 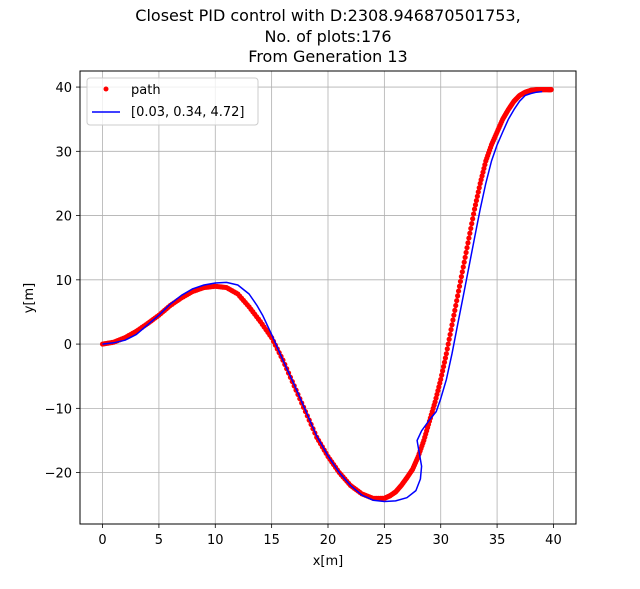 I want to click on legend-box, so click(x=172, y=101).